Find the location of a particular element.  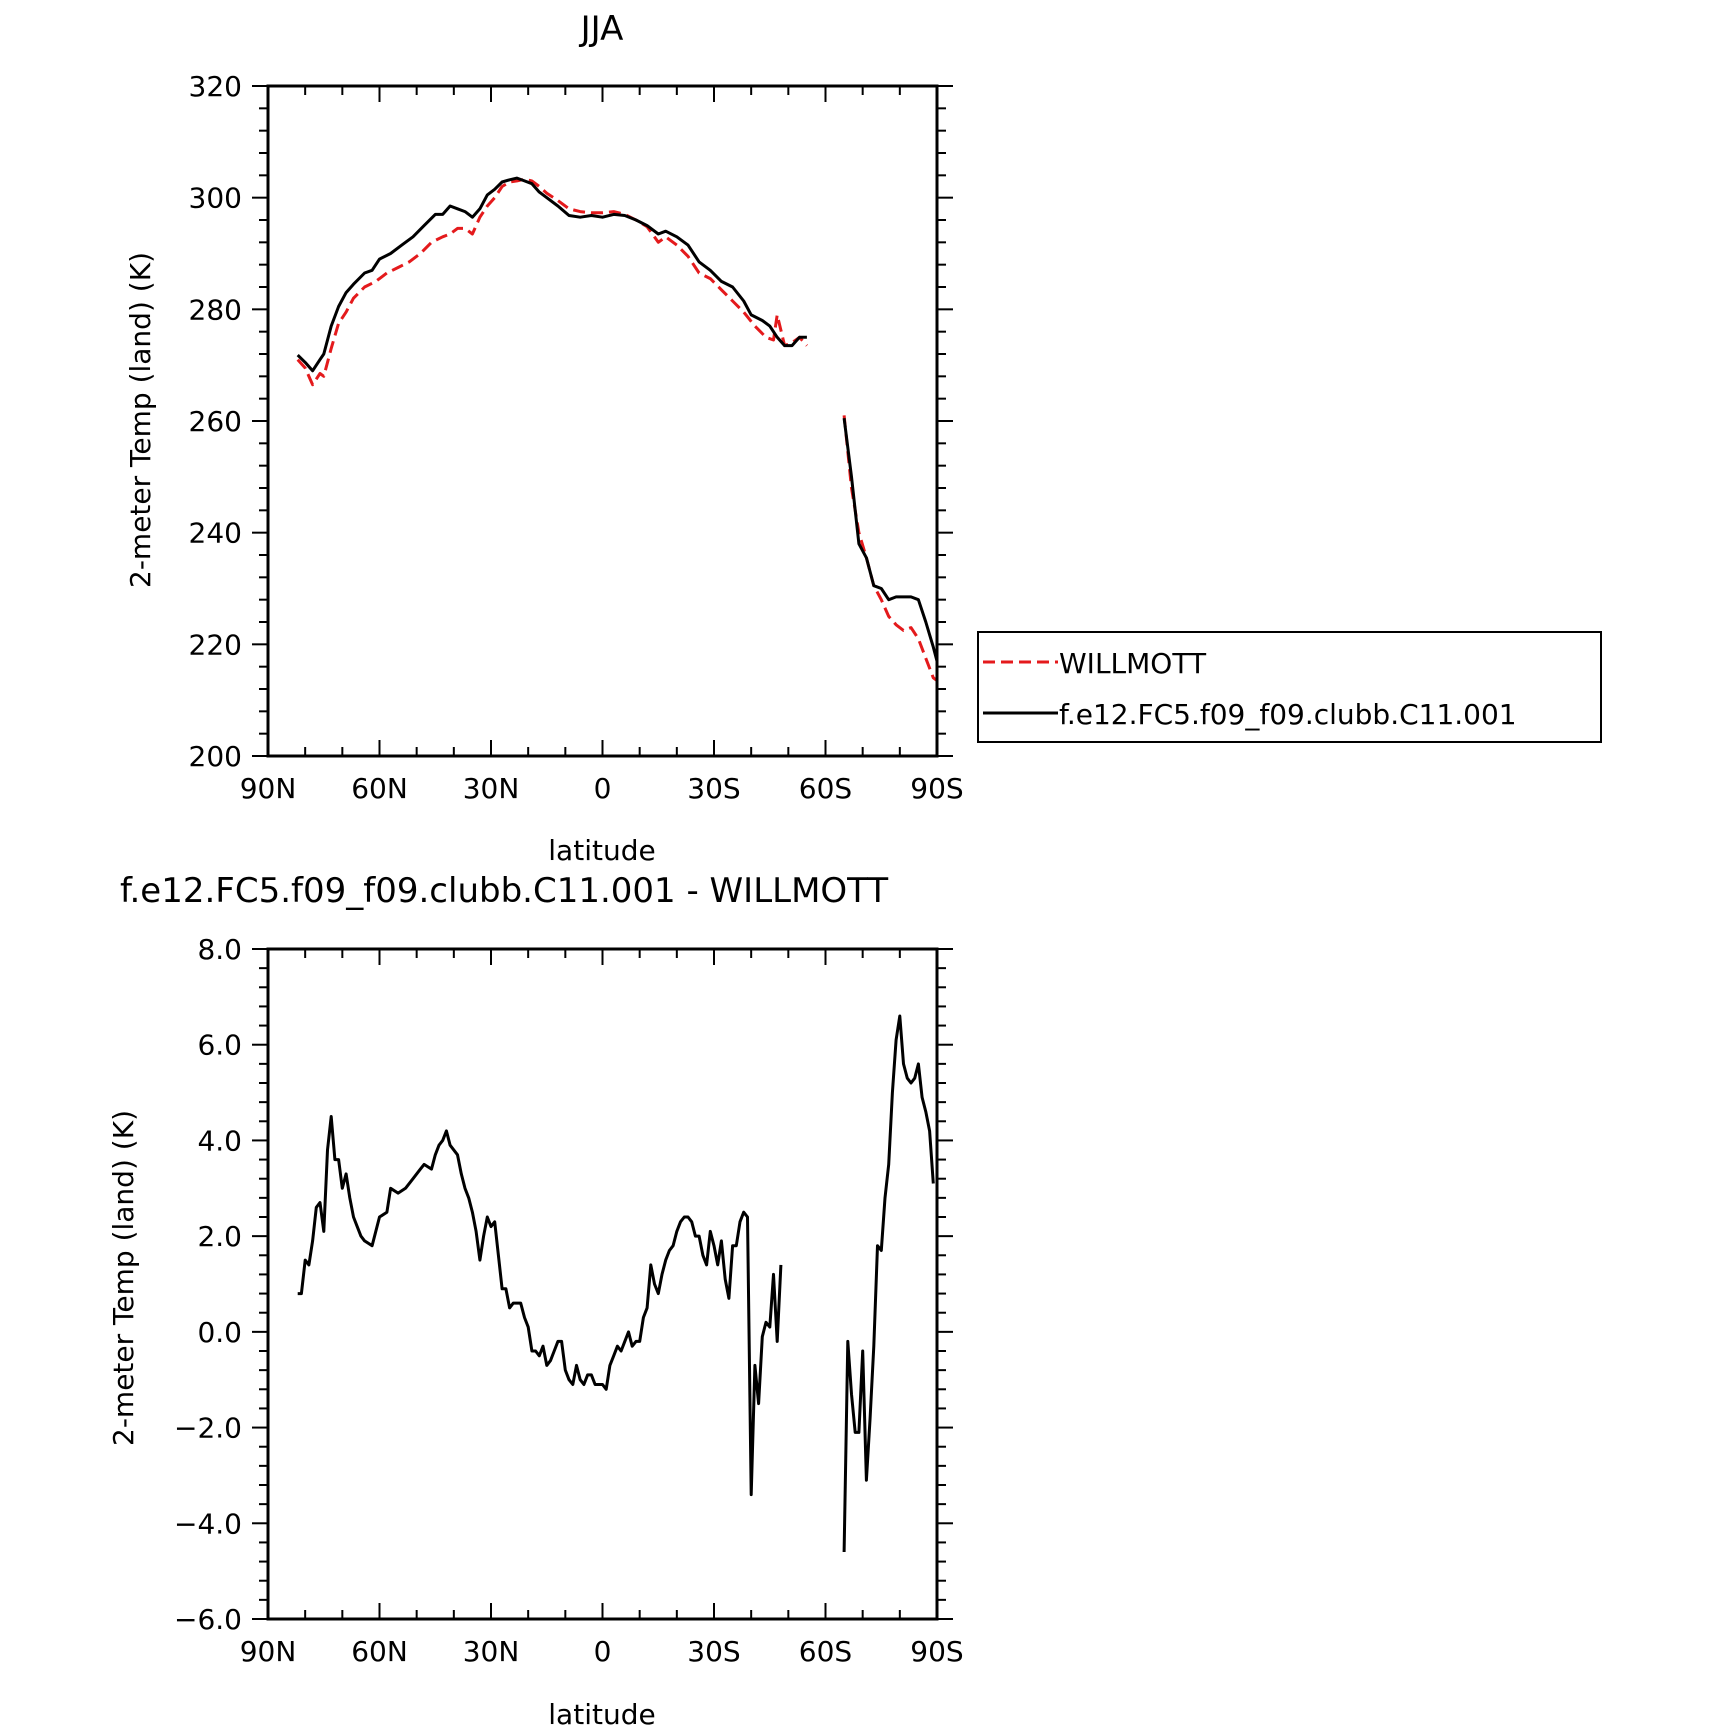

legend: WILLMOTT f.e12.FC5.f09_f09.clubb.C11.001 is located at coordinates (1289, 687).